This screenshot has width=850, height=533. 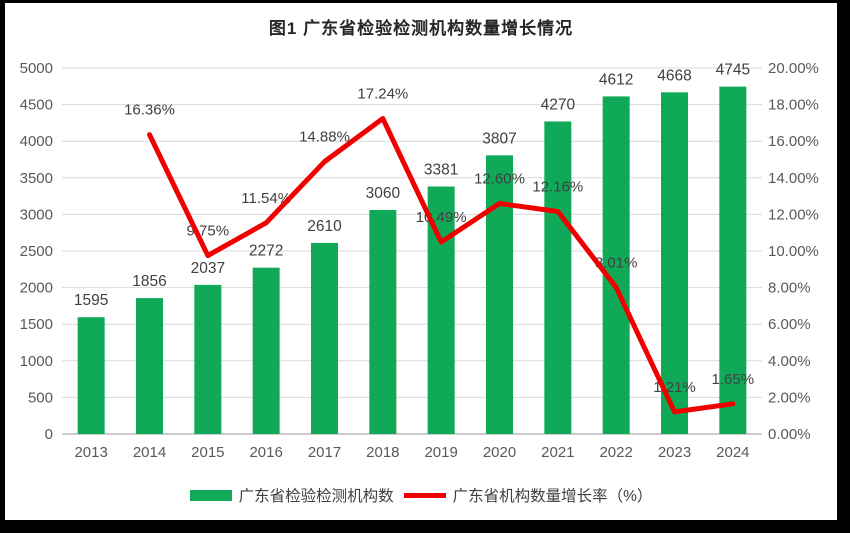 I want to click on bar-value-label: 3060, so click(x=383, y=193).